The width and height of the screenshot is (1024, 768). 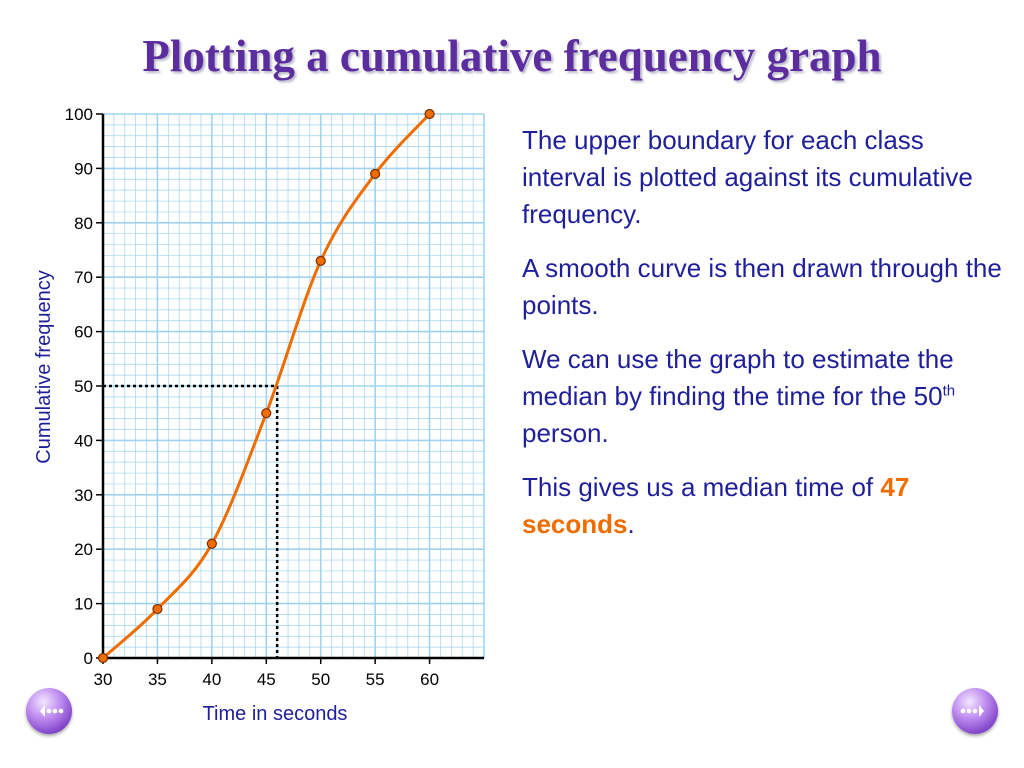 What do you see at coordinates (83, 277) in the screenshot?
I see `y-tick-label: 70` at bounding box center [83, 277].